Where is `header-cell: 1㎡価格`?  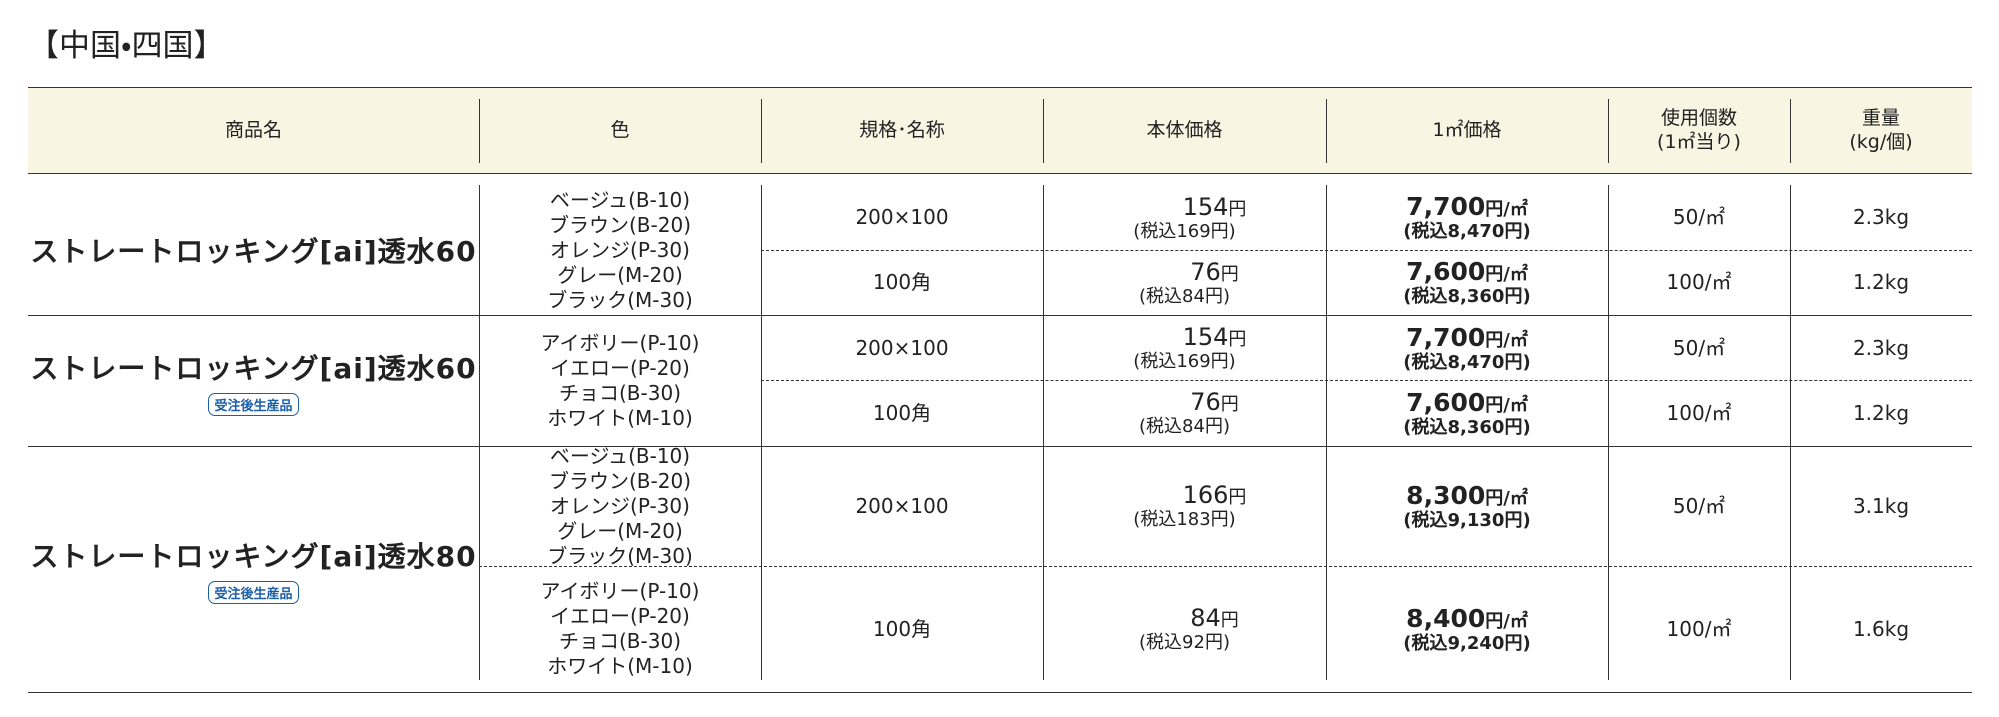 header-cell: 1㎡価格 is located at coordinates (1467, 130).